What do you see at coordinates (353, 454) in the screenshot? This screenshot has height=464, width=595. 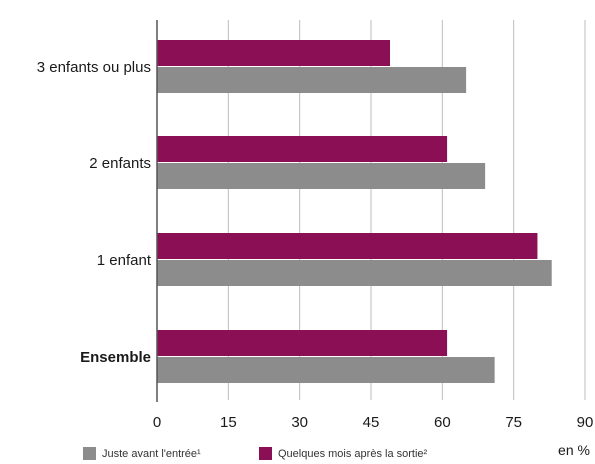 I see `legend-label: Quelques mois après la sortie²` at bounding box center [353, 454].